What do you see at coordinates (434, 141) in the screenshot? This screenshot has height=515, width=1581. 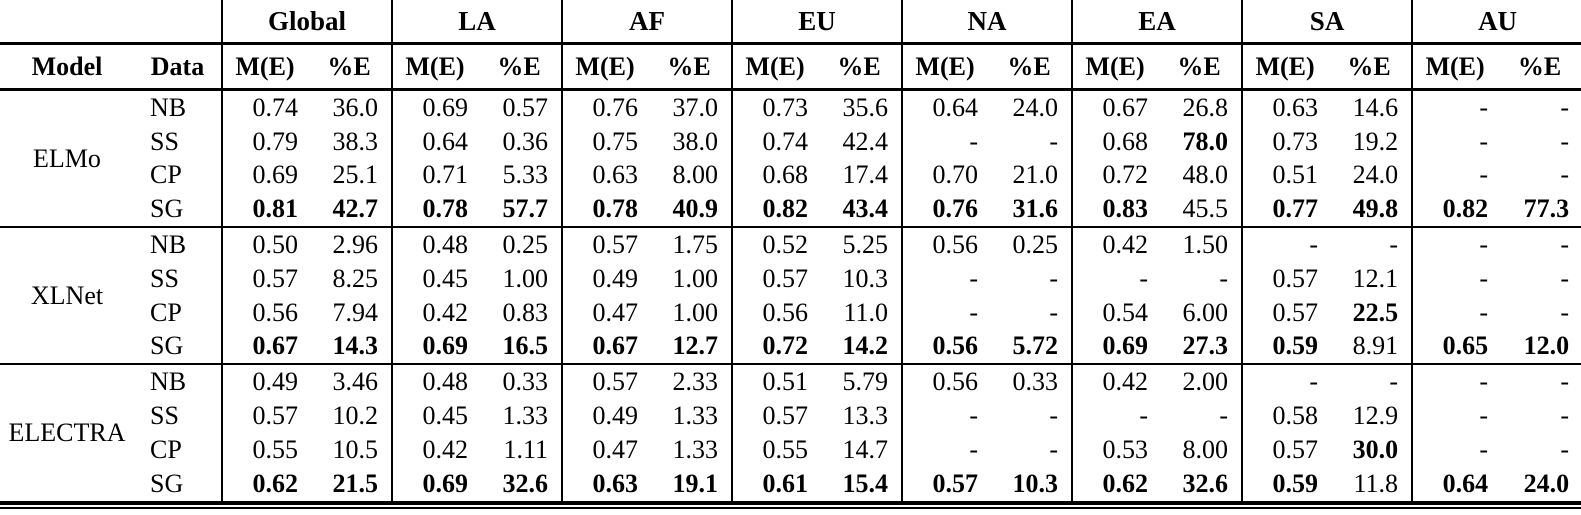 I see `value-cell: 0.64` at bounding box center [434, 141].